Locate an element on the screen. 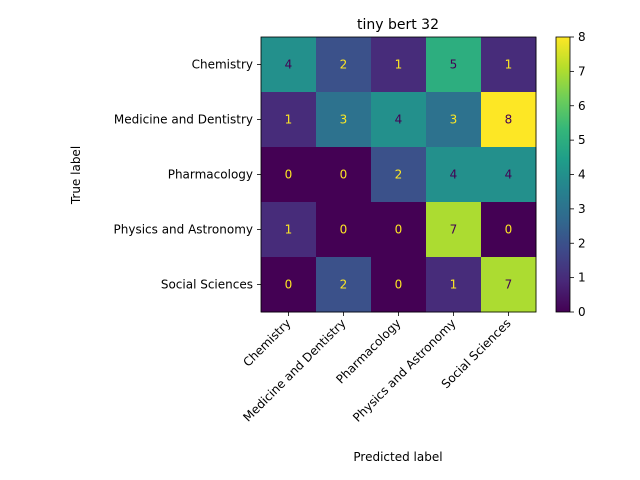 The image size is (640, 480). x-tick-label: Physics and Astronomy is located at coordinates (404, 370).